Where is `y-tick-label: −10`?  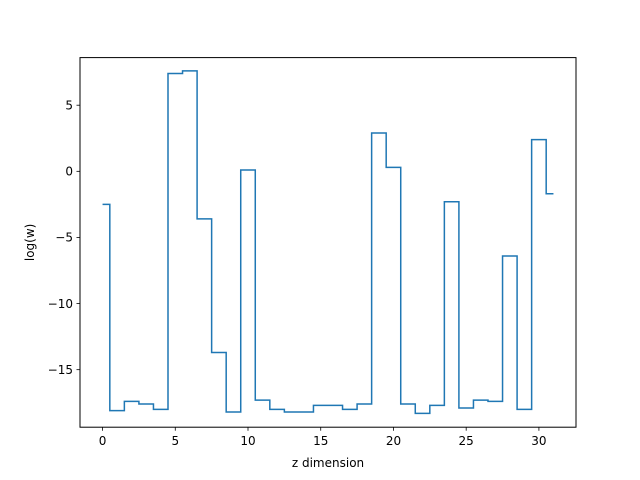 y-tick-label: −10 is located at coordinates (60, 304).